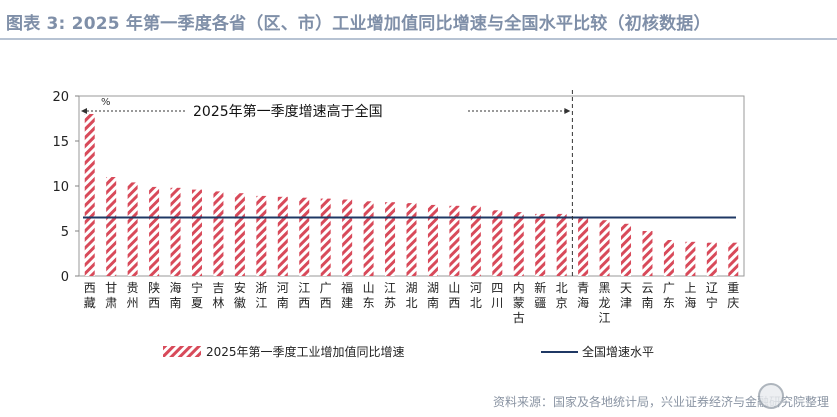  I want to click on x-tick-label: 内蒙古, so click(519, 303).